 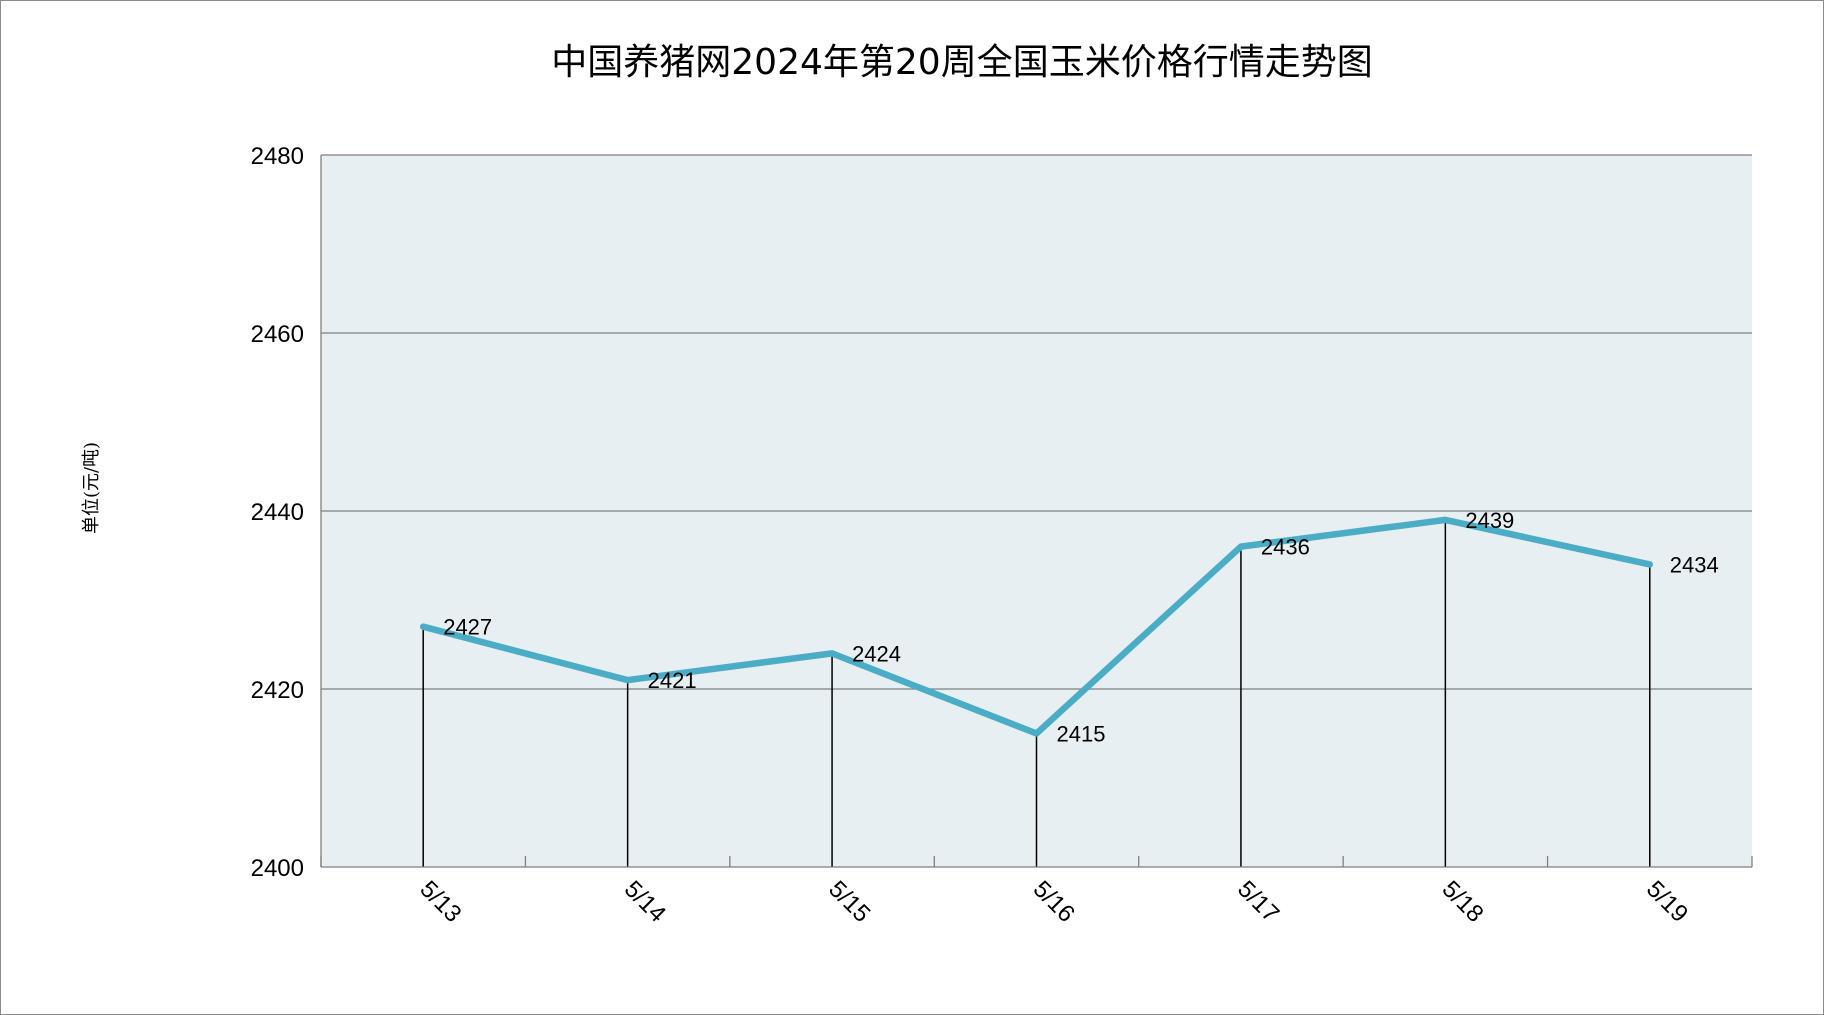 I want to click on y-tick-label: 2440, so click(x=277, y=512).